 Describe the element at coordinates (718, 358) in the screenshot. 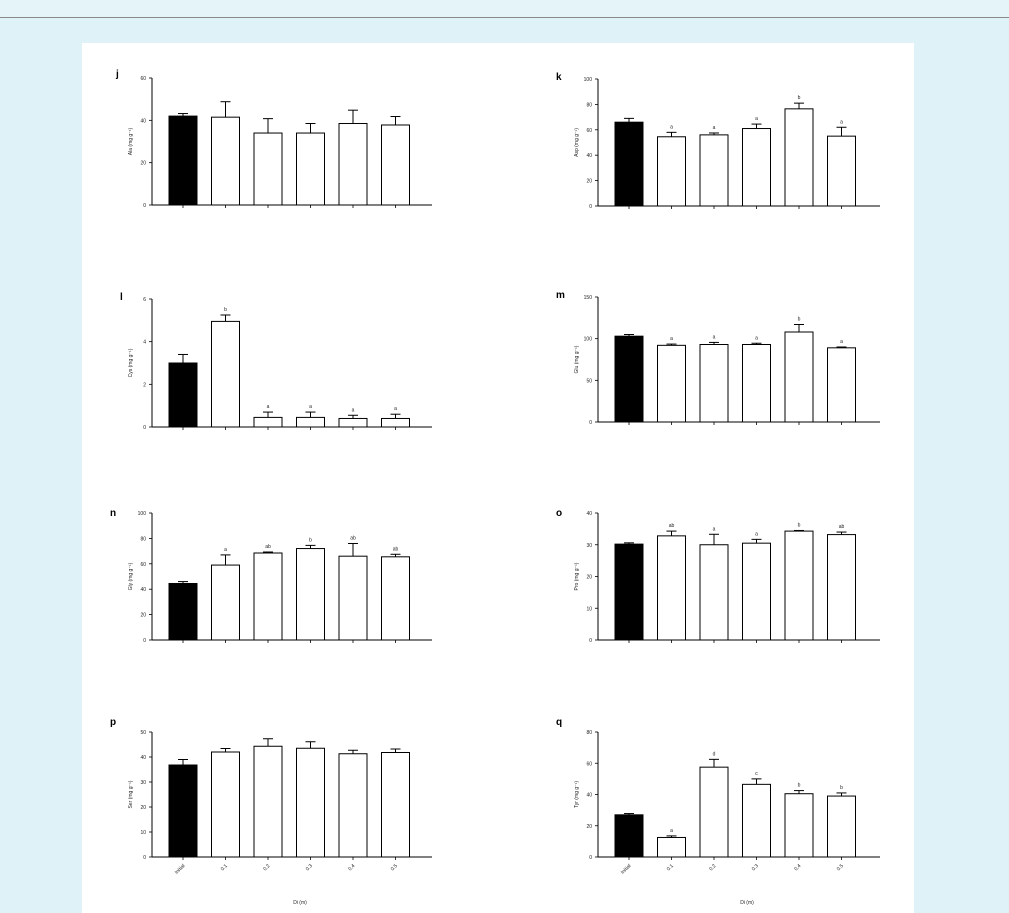

I see `chart-panel-m: m 0 50 100 150 Glu (mg g⁻¹) a a a b a` at that location.